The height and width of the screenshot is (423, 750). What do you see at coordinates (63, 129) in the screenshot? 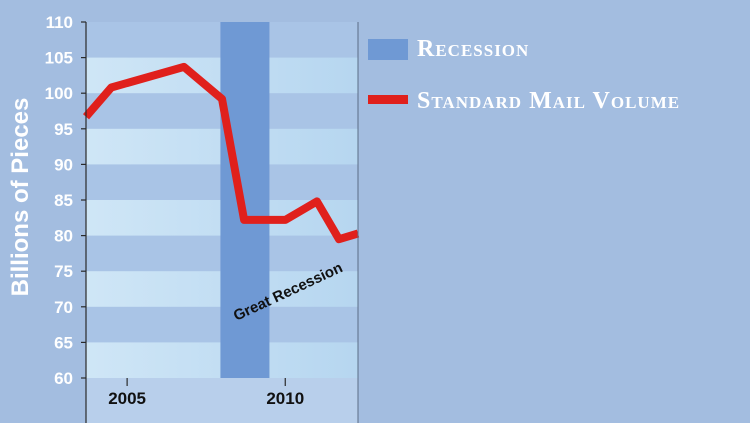
I see `y-tick-label: 95` at bounding box center [63, 129].